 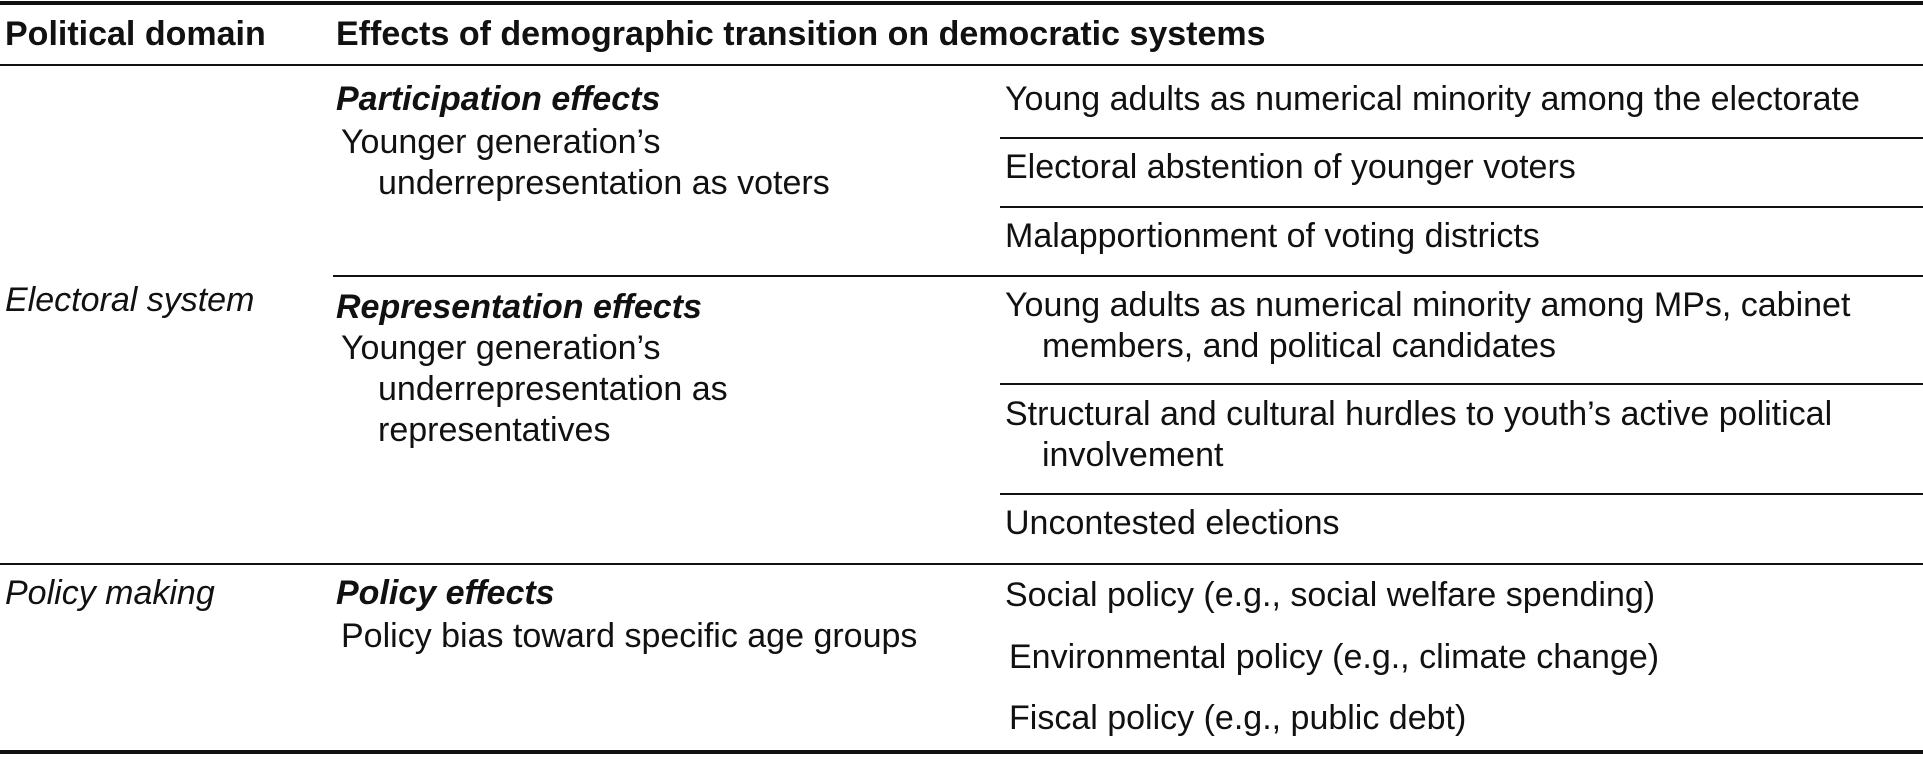 I want to click on column-header-political-domain: Political domain, so click(x=135, y=34).